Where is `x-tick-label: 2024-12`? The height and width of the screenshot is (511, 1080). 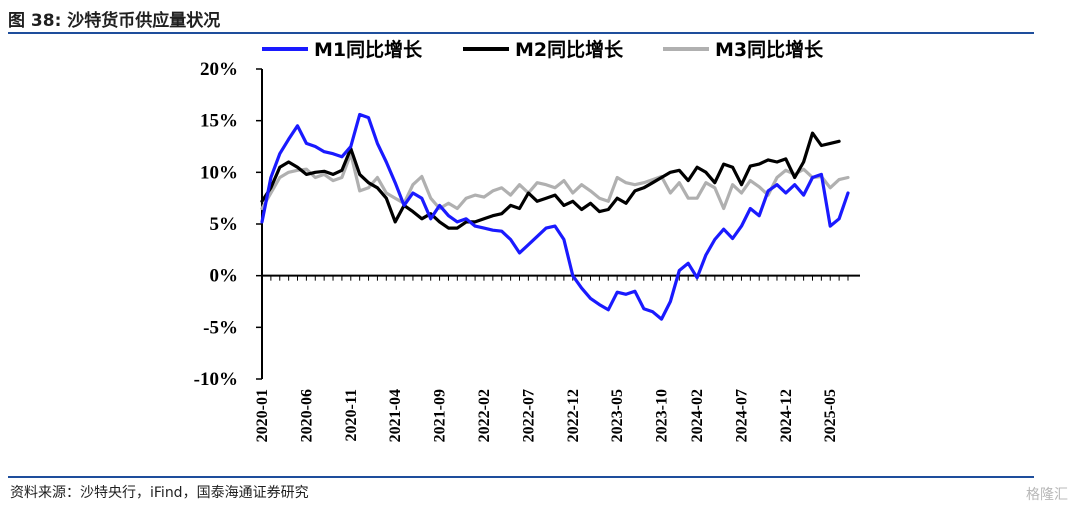
x-tick-label: 2024-12 is located at coordinates (786, 415).